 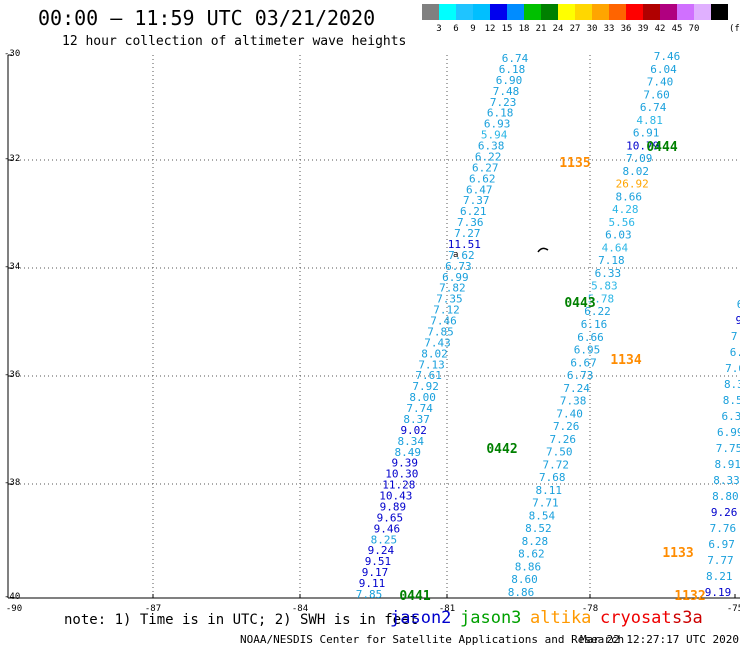 What do you see at coordinates (12, 267) in the screenshot?
I see `latitude-label: -34` at bounding box center [12, 267].